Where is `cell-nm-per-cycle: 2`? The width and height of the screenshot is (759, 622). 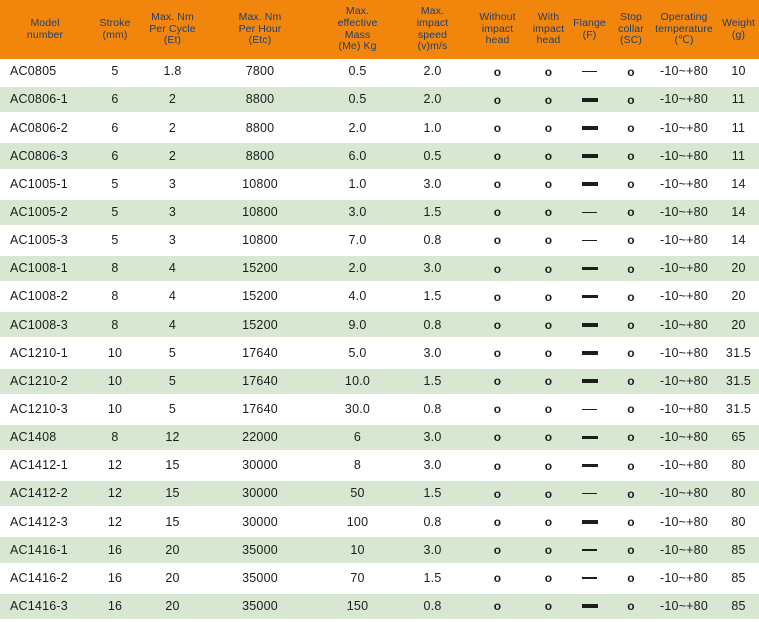
cell-nm-per-cycle: 2 is located at coordinates (172, 127).